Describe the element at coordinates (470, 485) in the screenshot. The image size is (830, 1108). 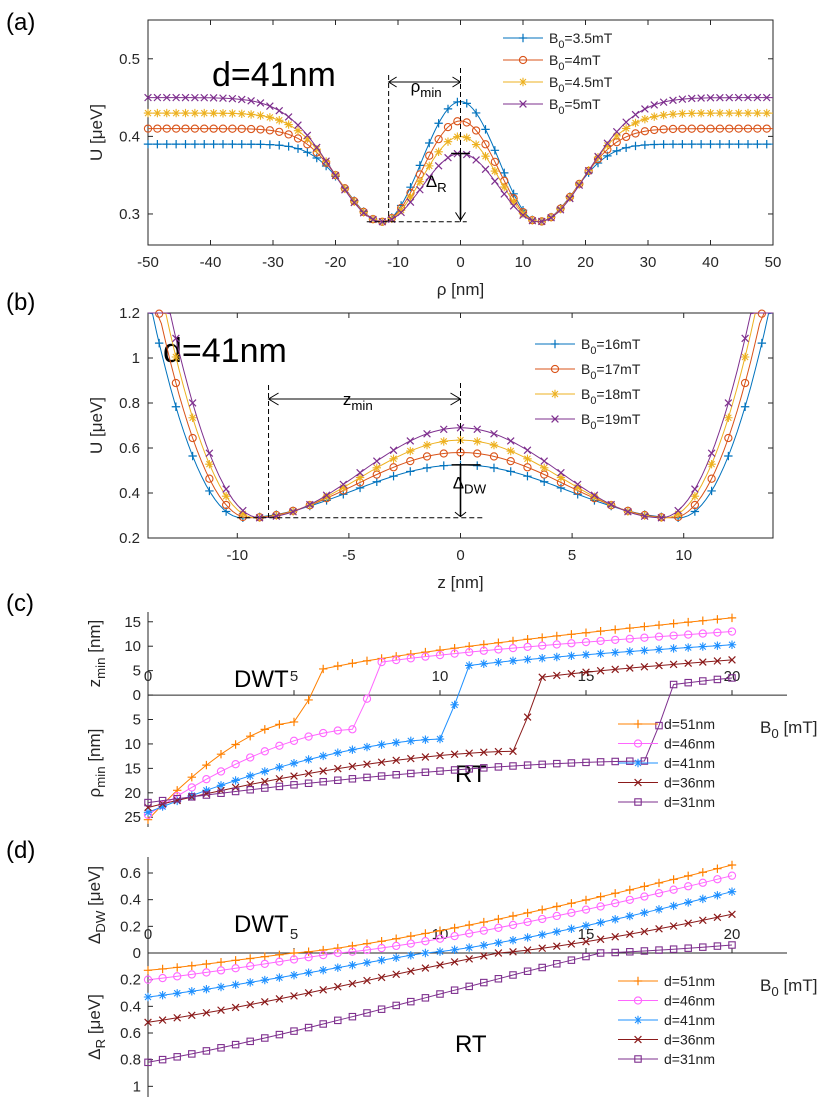
I see `delta-dw-label: ΔDW` at that location.